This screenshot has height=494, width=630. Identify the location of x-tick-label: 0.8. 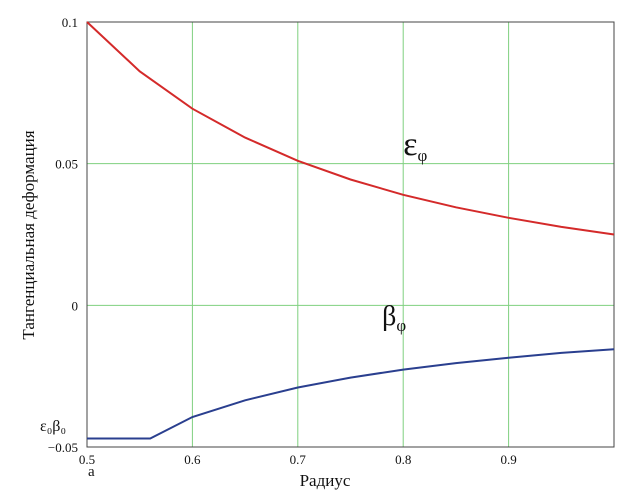
(403, 459).